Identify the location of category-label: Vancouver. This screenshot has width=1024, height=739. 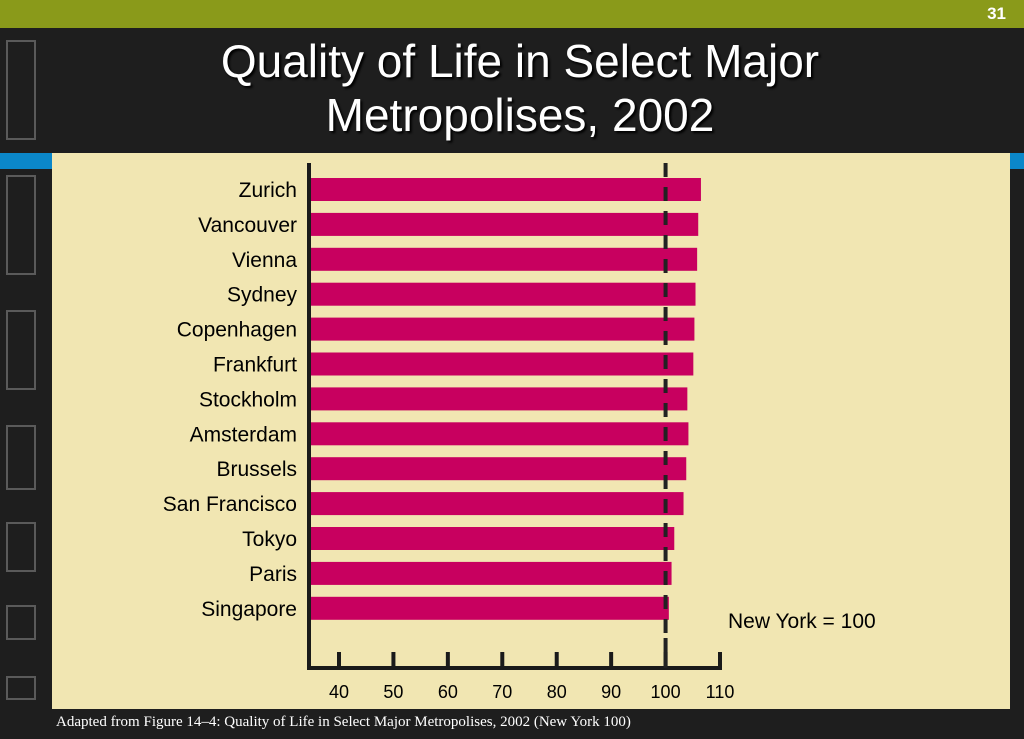
(247, 225).